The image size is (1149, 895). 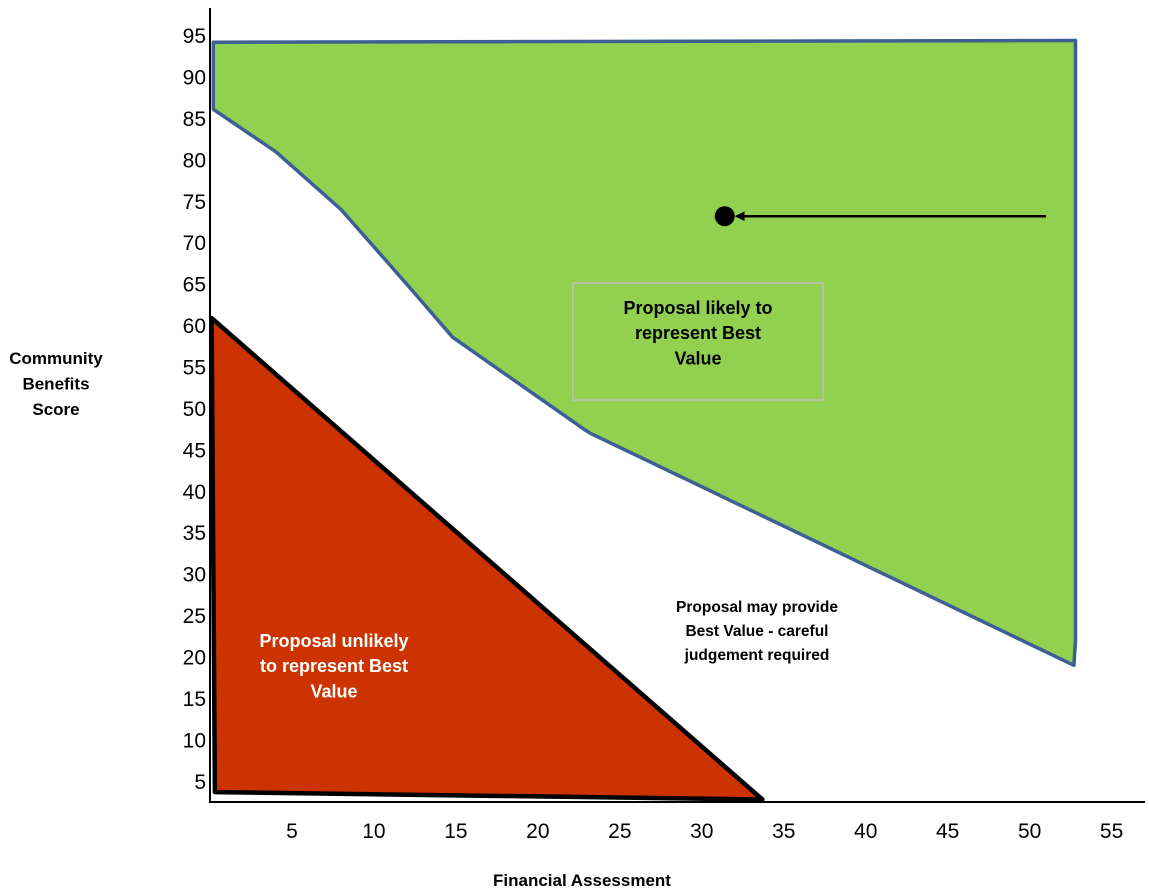 I want to click on y-tick-label: 5, so click(x=200, y=782).